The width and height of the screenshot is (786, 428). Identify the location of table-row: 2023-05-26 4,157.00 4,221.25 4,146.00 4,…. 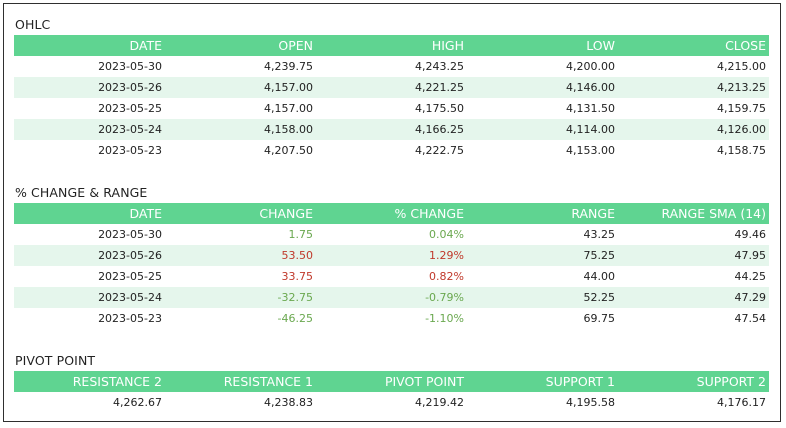
(391, 87).